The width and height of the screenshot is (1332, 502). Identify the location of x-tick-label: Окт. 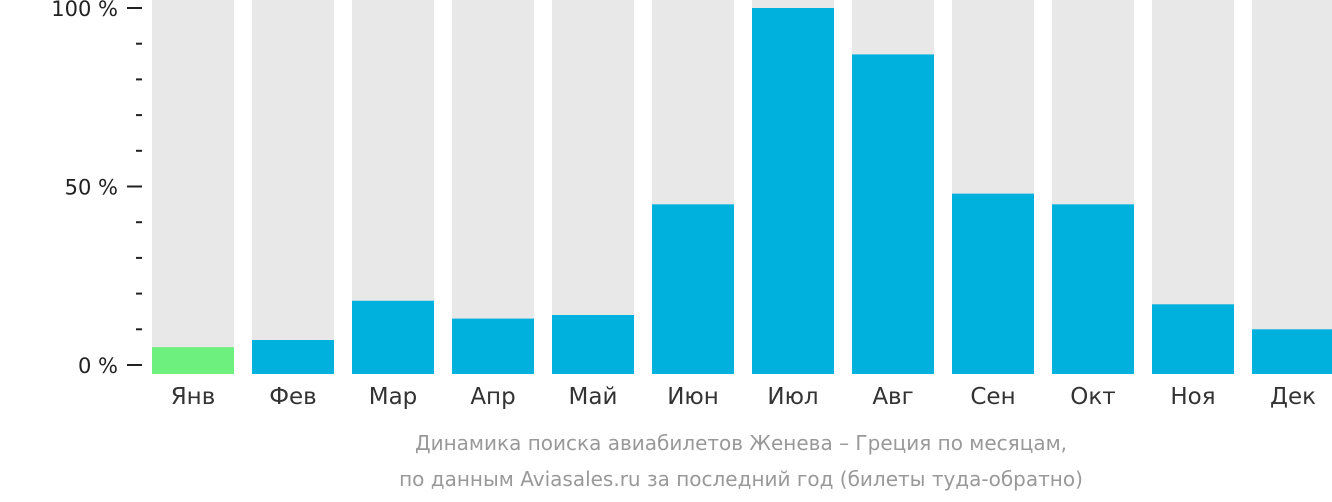
(1092, 397).